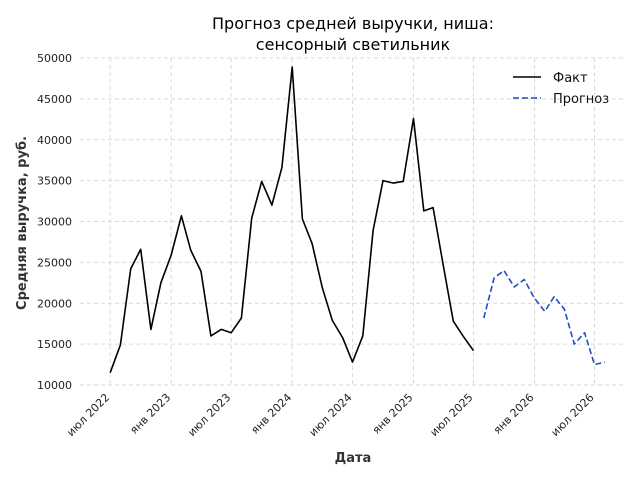 This screenshot has height=480, width=640. I want to click on y-tick-label: 50000, so click(54, 58).